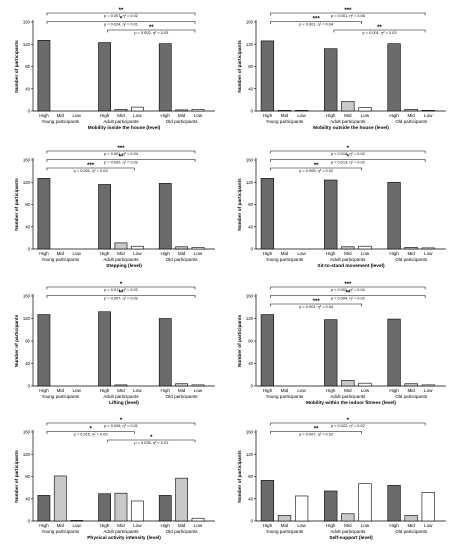 The height and width of the screenshot is (550, 459). I want to click on bar-young-low, so click(301, 111).